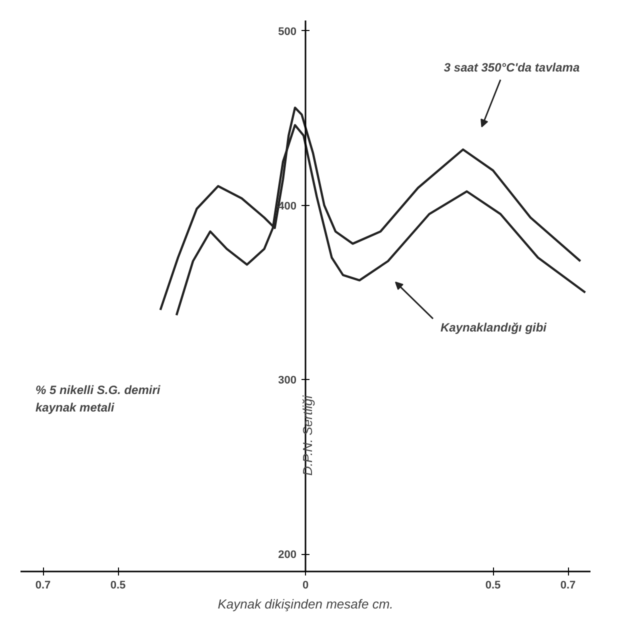 This screenshot has width=620, height=624. What do you see at coordinates (287, 380) in the screenshot?
I see `y-tick-label: 300` at bounding box center [287, 380].